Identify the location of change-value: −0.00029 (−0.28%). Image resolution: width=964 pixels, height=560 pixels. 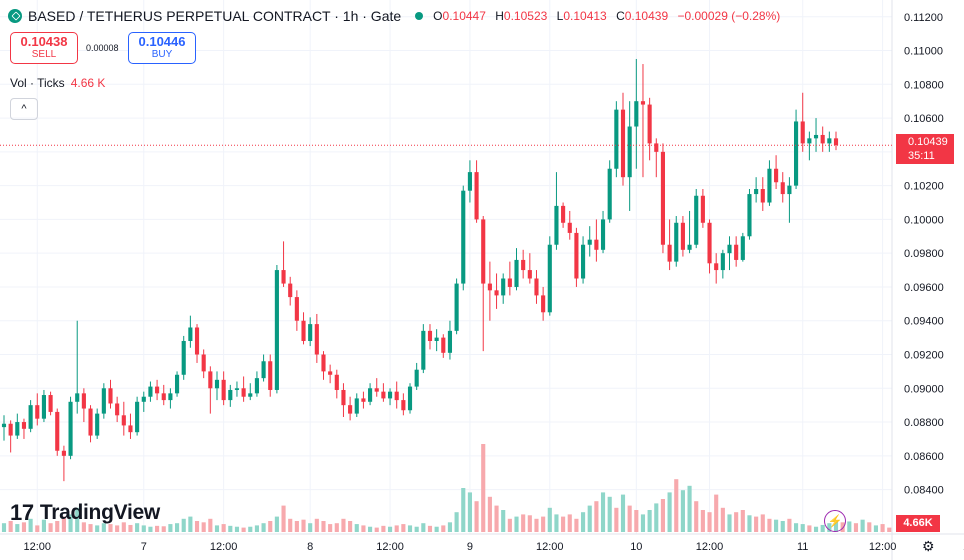
(729, 16).